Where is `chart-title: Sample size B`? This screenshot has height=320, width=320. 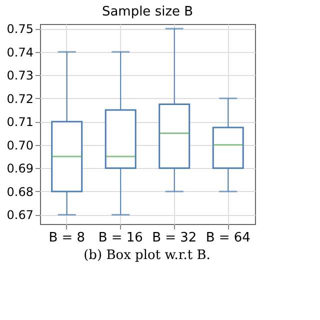 chart-title: Sample size B is located at coordinates (148, 12).